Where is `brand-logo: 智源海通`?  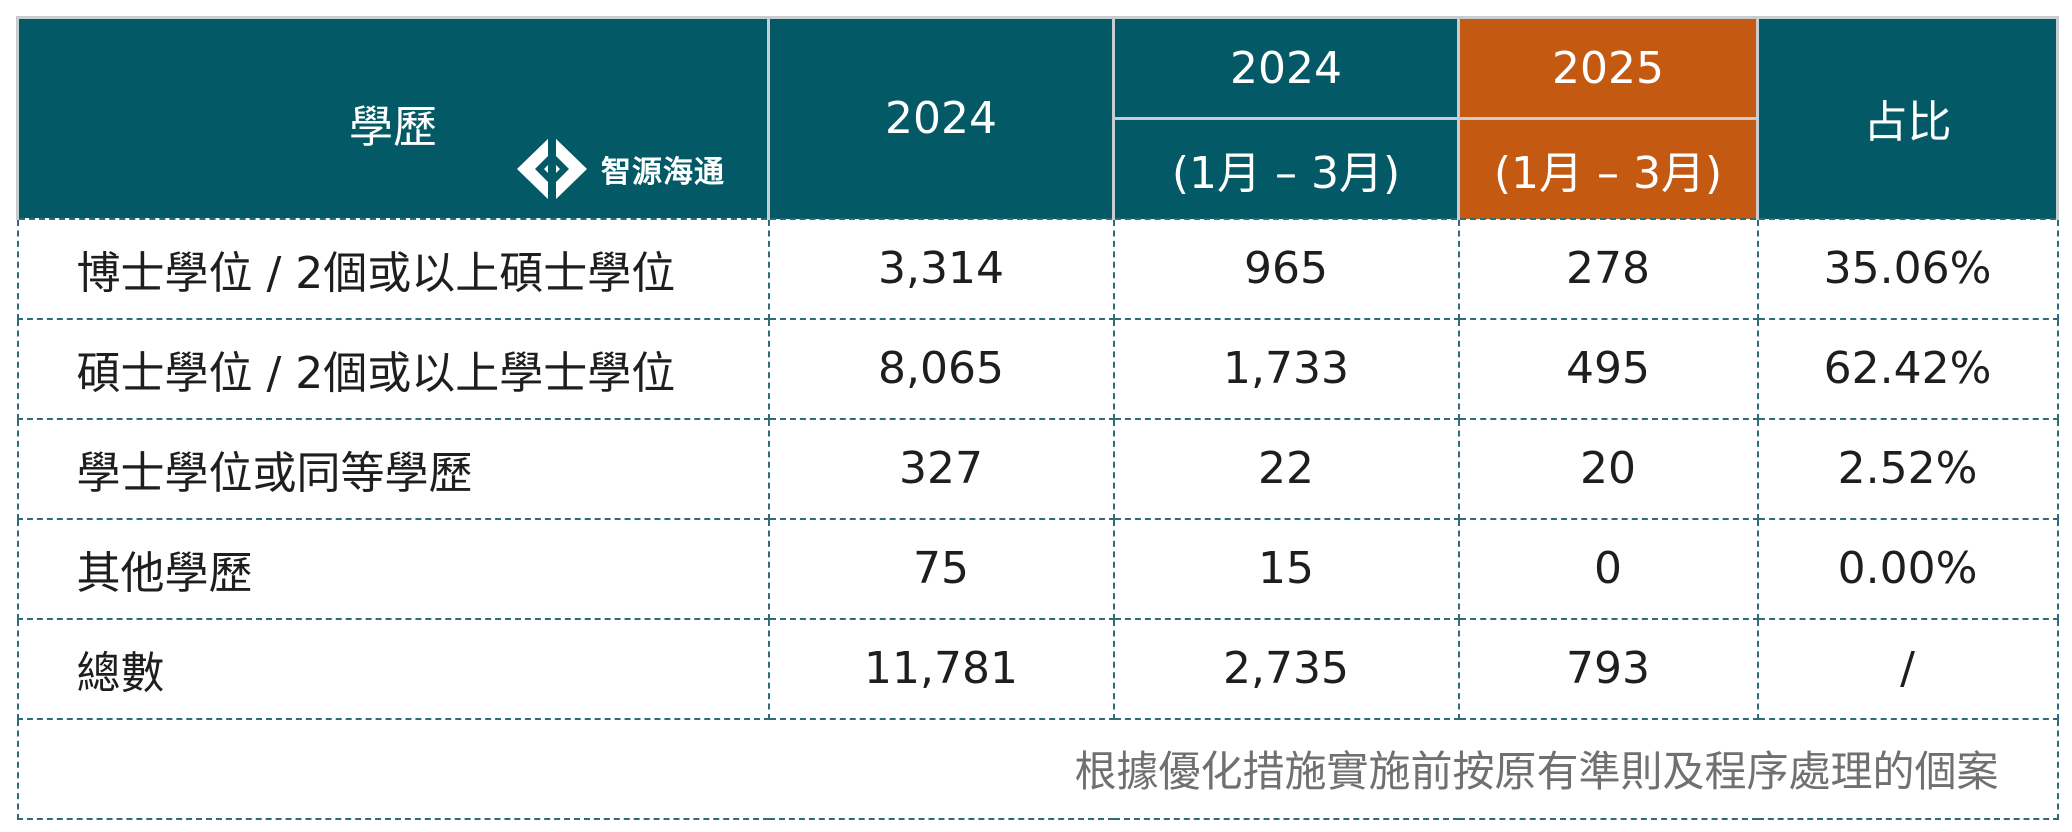
brand-logo: 智源海通 is located at coordinates (620, 169).